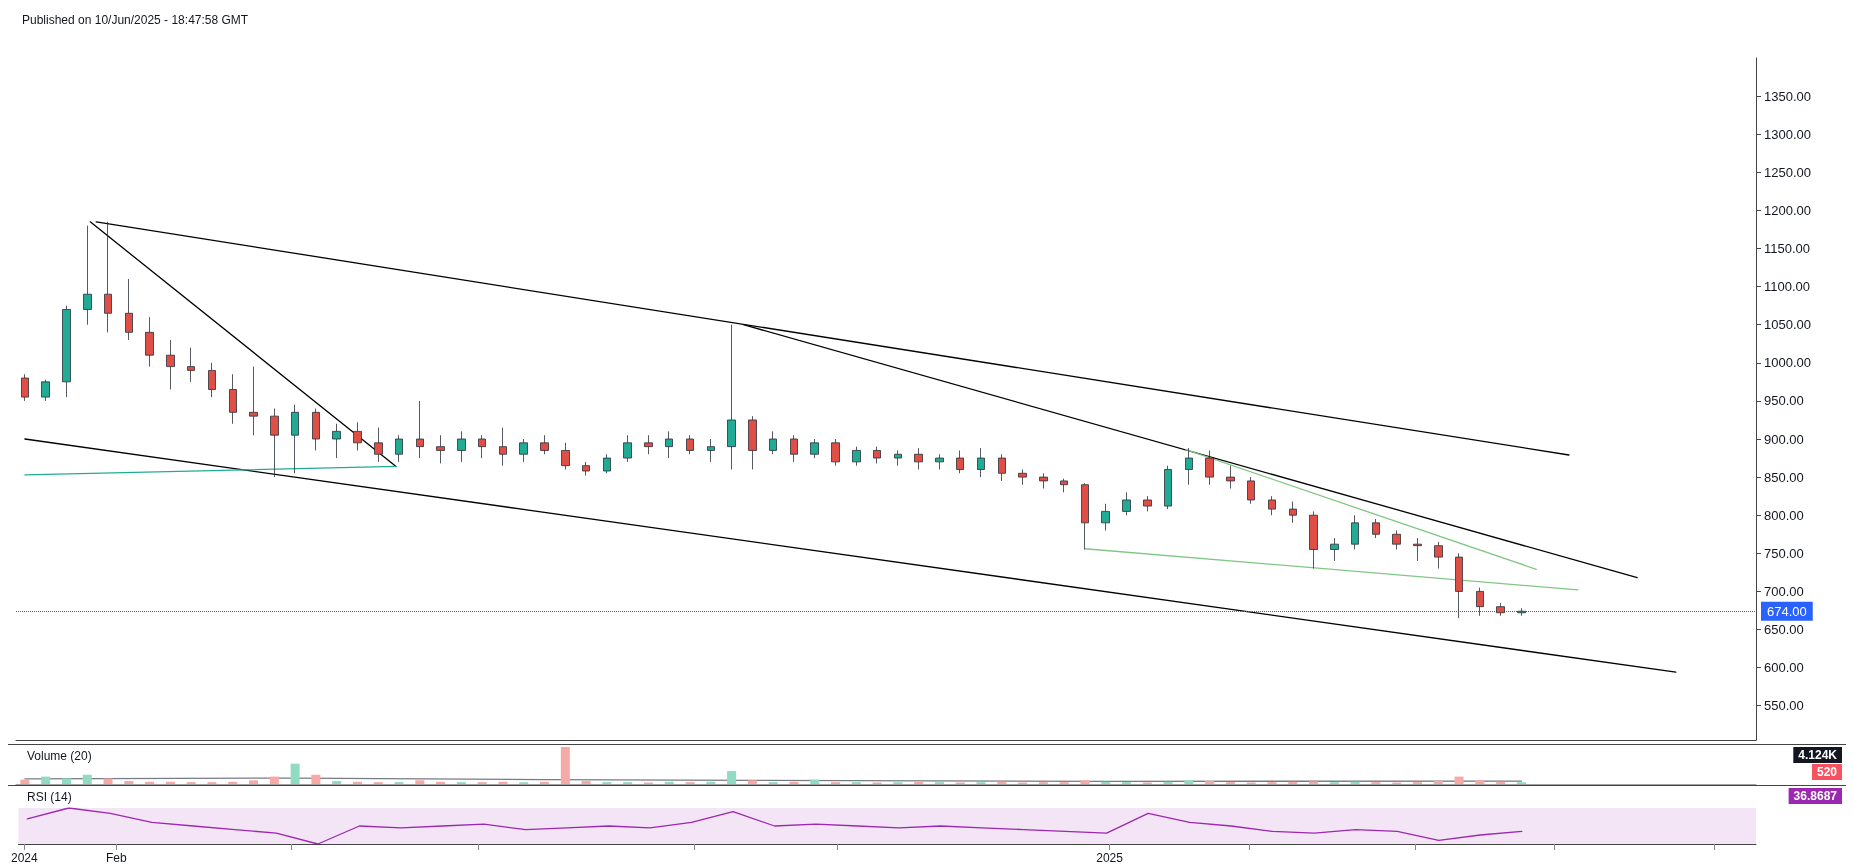  Describe the element at coordinates (1784, 553) in the screenshot. I see `y-tick-label: 750.00` at that location.